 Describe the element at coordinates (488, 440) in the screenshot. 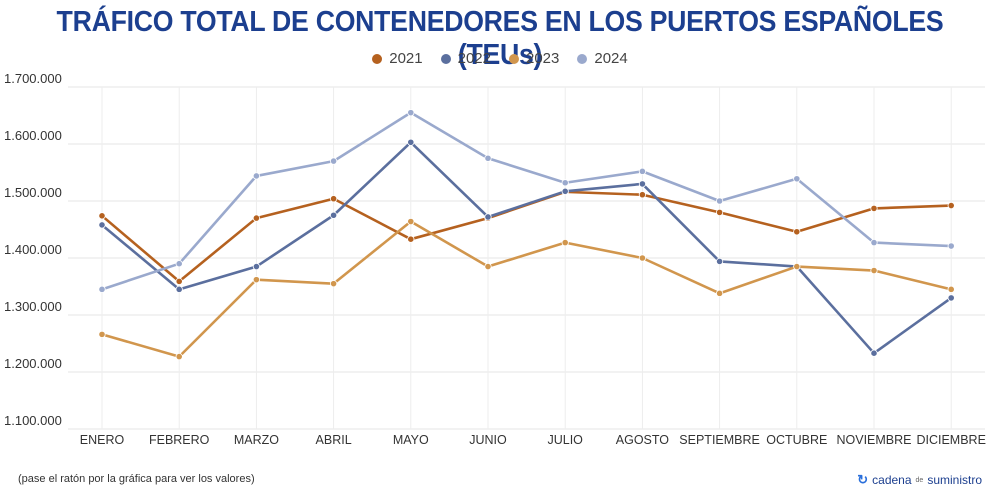

I see `x-tick-label: JUNIO` at that location.